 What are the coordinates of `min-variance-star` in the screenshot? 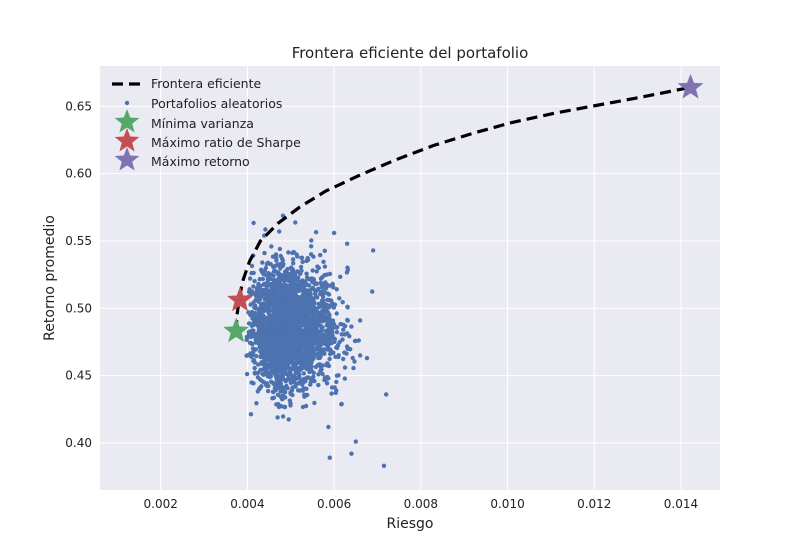 It's located at (236, 330).